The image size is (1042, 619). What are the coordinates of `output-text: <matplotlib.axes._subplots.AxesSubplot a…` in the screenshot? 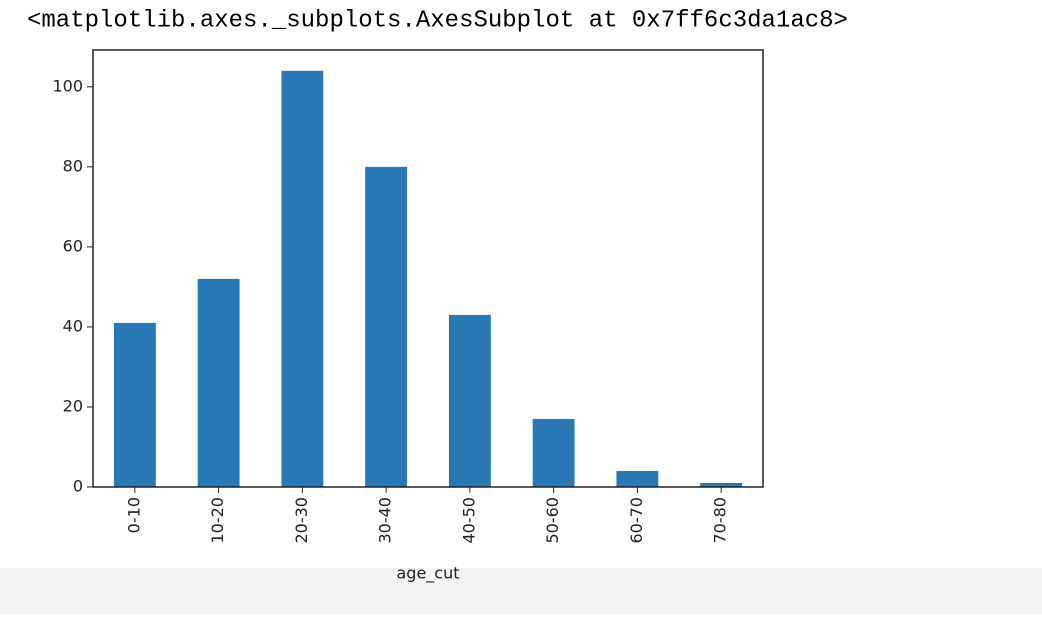 It's located at (437, 20).